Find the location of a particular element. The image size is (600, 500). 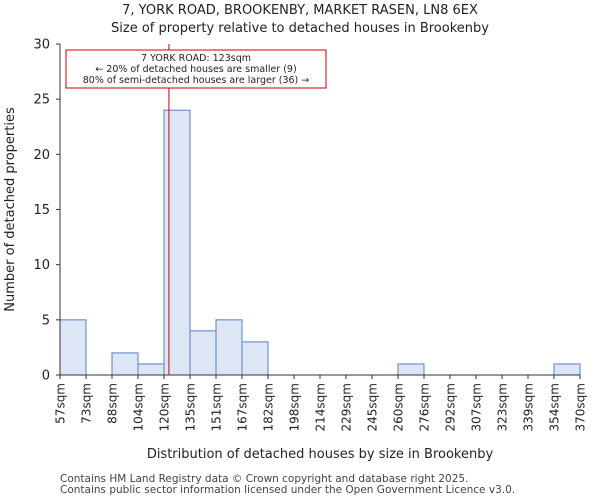

annotation-box is located at coordinates (196, 69).